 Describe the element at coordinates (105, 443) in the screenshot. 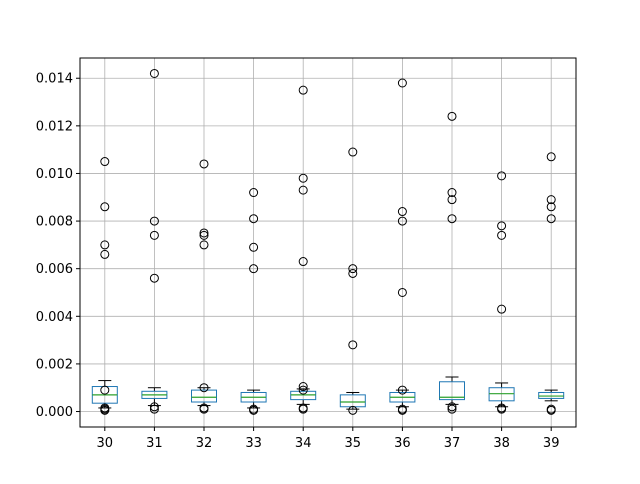

I see `x-tick-label: 30` at that location.